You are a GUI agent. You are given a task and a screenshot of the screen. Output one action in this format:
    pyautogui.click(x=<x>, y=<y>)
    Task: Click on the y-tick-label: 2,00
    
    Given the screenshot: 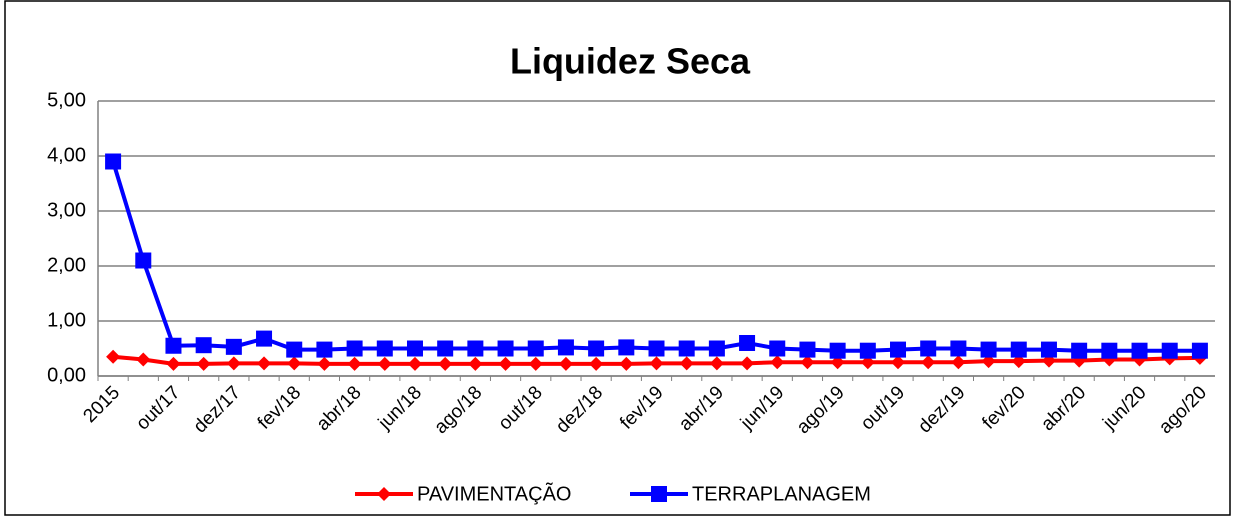 What is the action you would take?
    pyautogui.click(x=66, y=265)
    